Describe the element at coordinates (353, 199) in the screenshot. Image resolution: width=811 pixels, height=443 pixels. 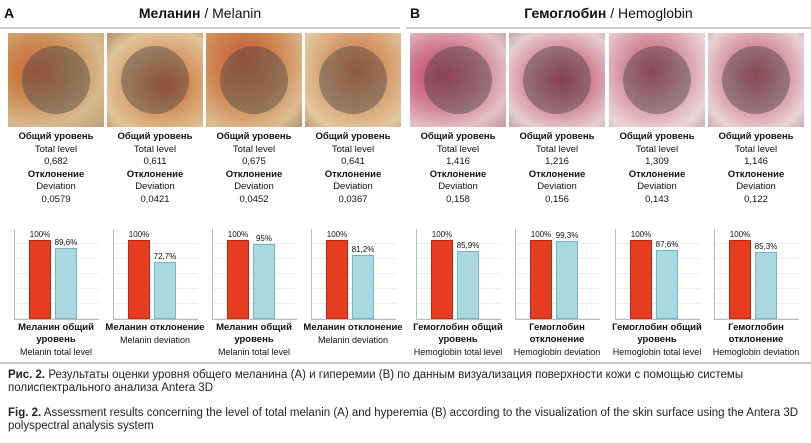
I see `value-line-v2: 0,0367` at that location.